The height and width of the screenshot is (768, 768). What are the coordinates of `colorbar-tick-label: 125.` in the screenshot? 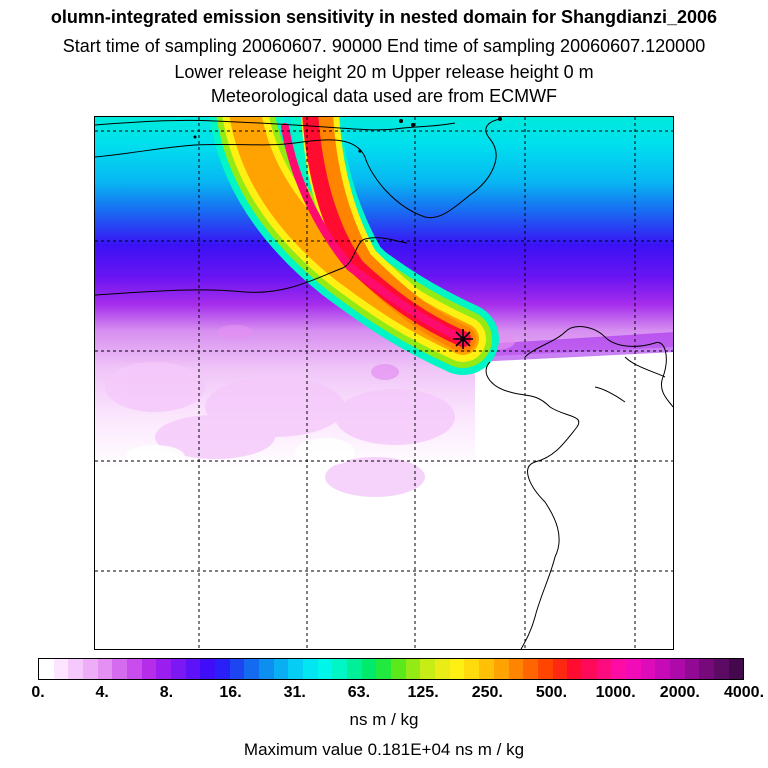 It's located at (423, 692).